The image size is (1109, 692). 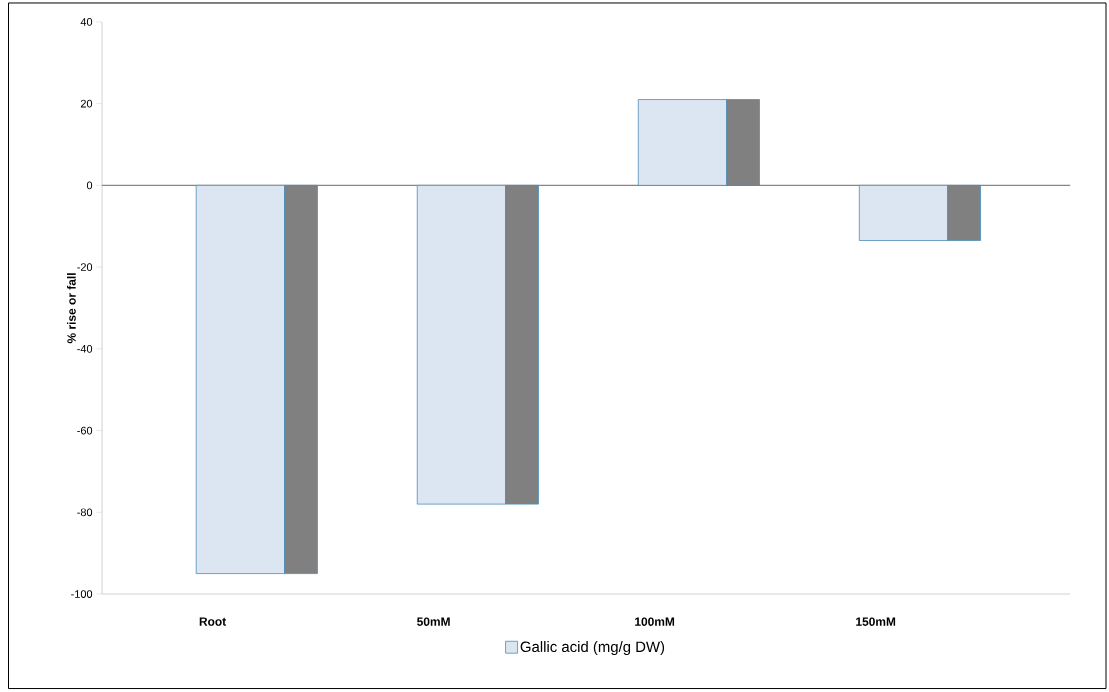 I want to click on y-tick-label: -80, so click(x=85, y=512).